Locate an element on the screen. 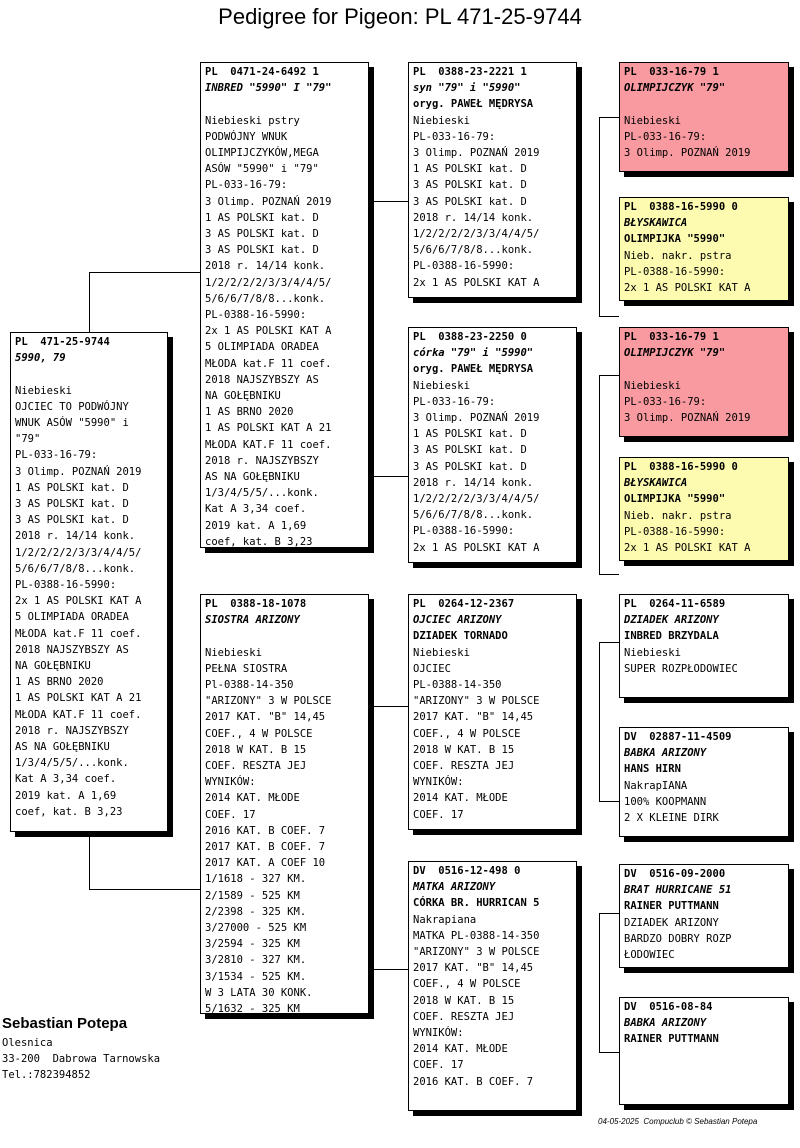 This screenshot has width=800, height=1148. pigeon-info-line: 1/2/2/2/2/3/3/4/4/5/ is located at coordinates (268, 282).